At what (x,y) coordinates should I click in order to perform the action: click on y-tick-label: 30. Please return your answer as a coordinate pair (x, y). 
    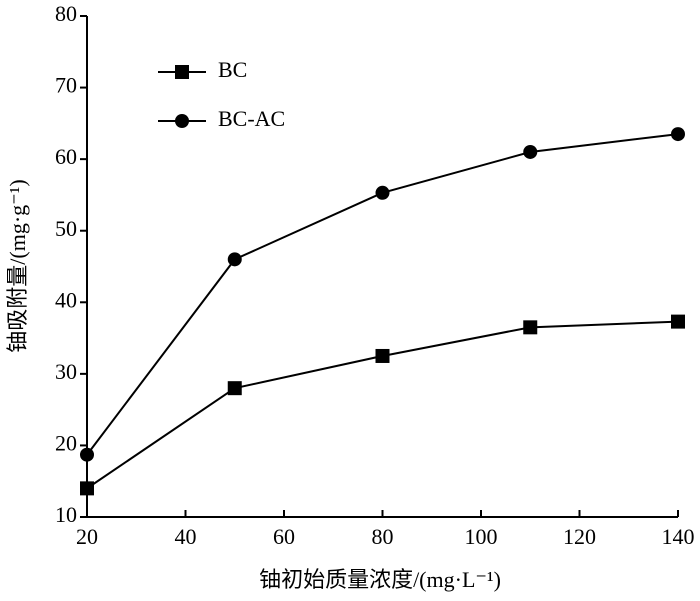
    Looking at the image, I should click on (66, 371).